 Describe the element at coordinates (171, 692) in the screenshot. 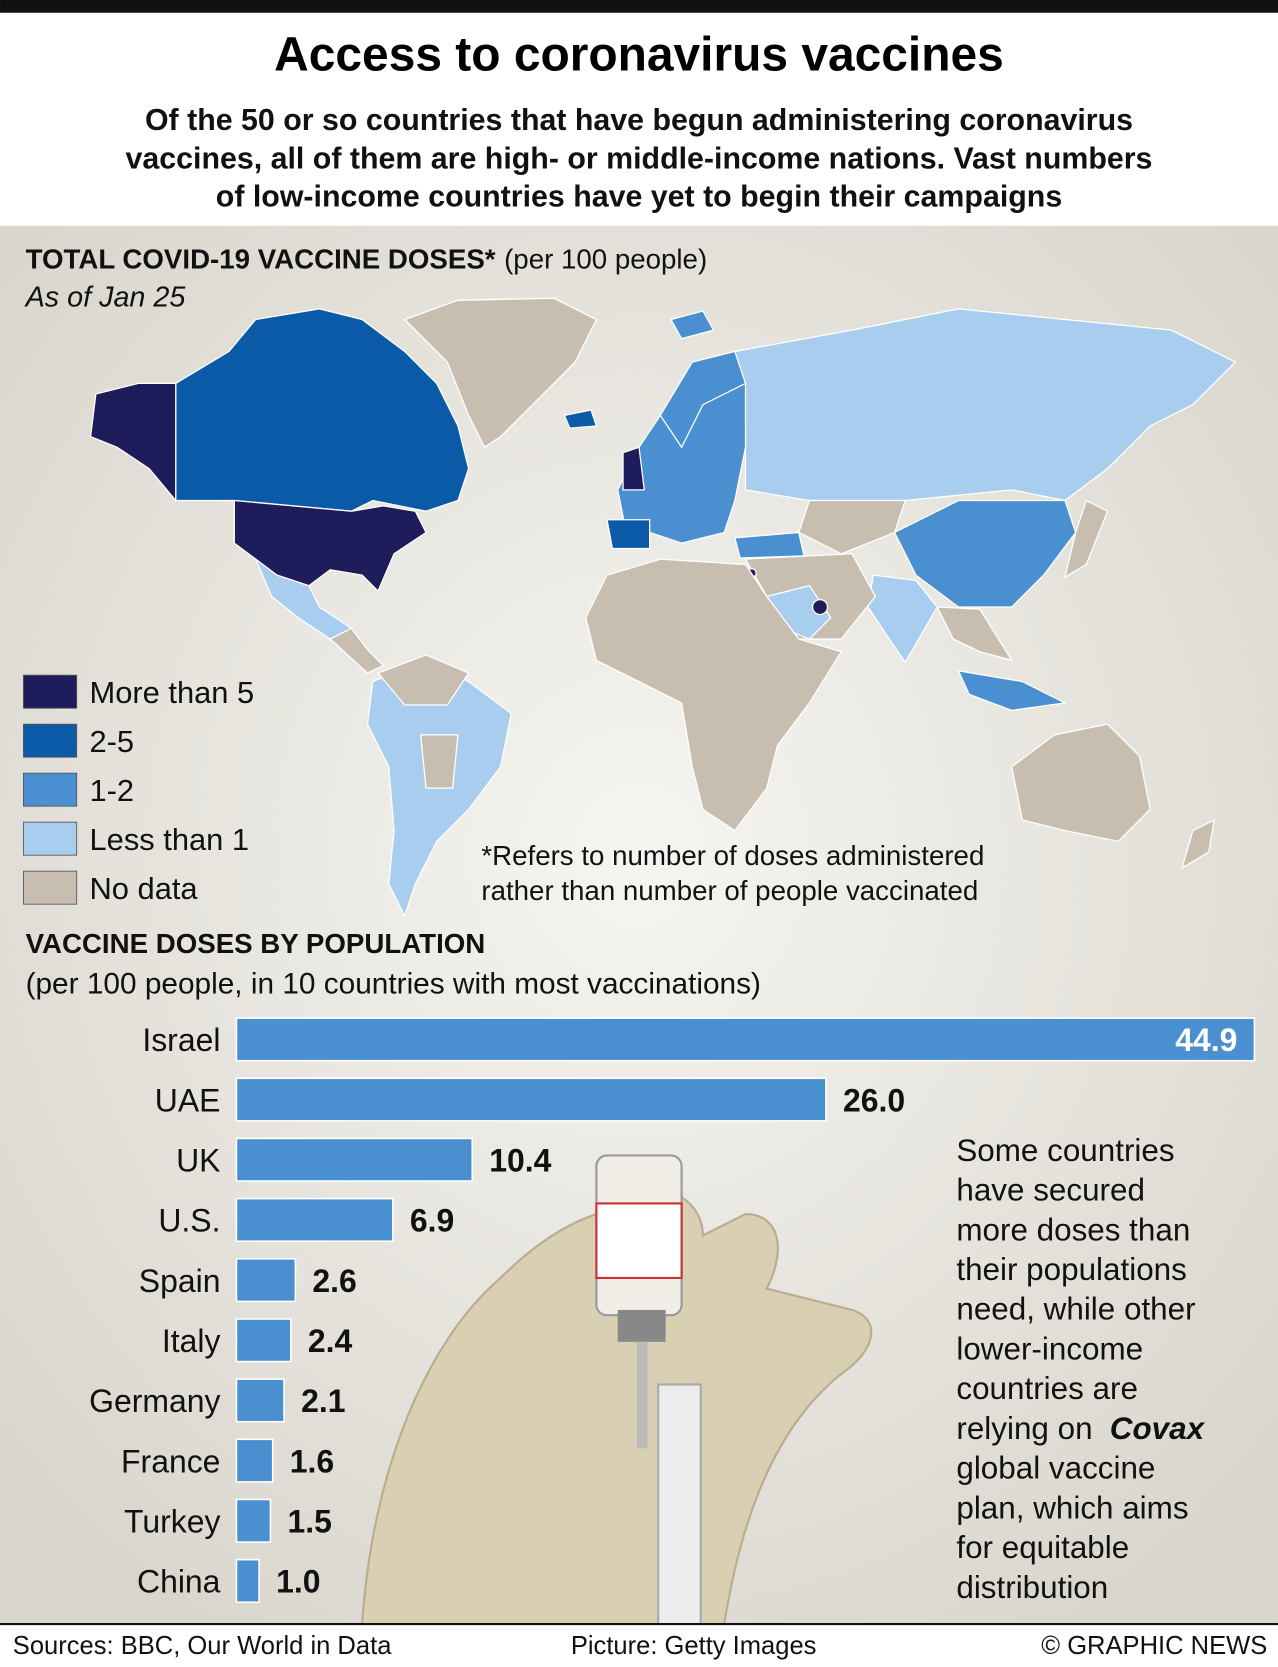

I see `legend-label: More than 5` at that location.